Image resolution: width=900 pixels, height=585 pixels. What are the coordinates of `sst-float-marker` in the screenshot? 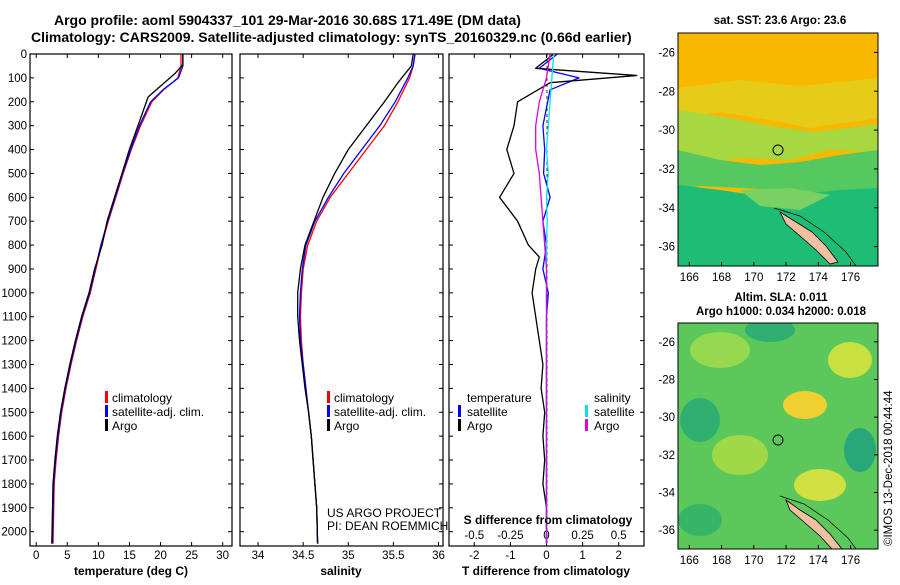 It's located at (778, 150).